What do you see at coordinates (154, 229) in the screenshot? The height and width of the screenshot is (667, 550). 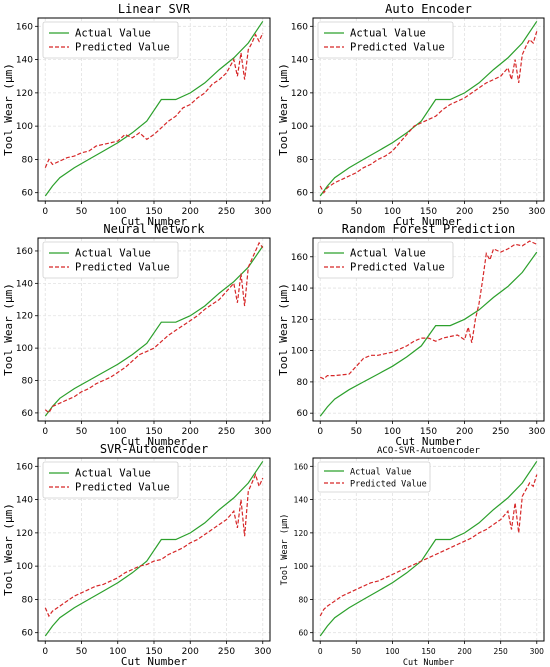 I see `chart-title: Neural Network` at bounding box center [154, 229].